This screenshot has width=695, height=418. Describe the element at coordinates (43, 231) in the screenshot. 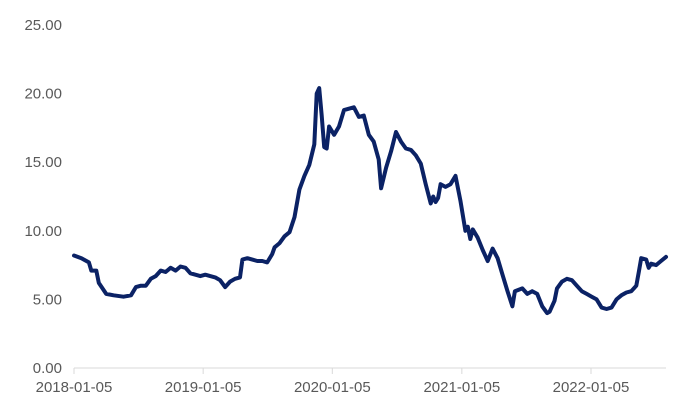

I see `y-tick-label: 10.00` at that location.